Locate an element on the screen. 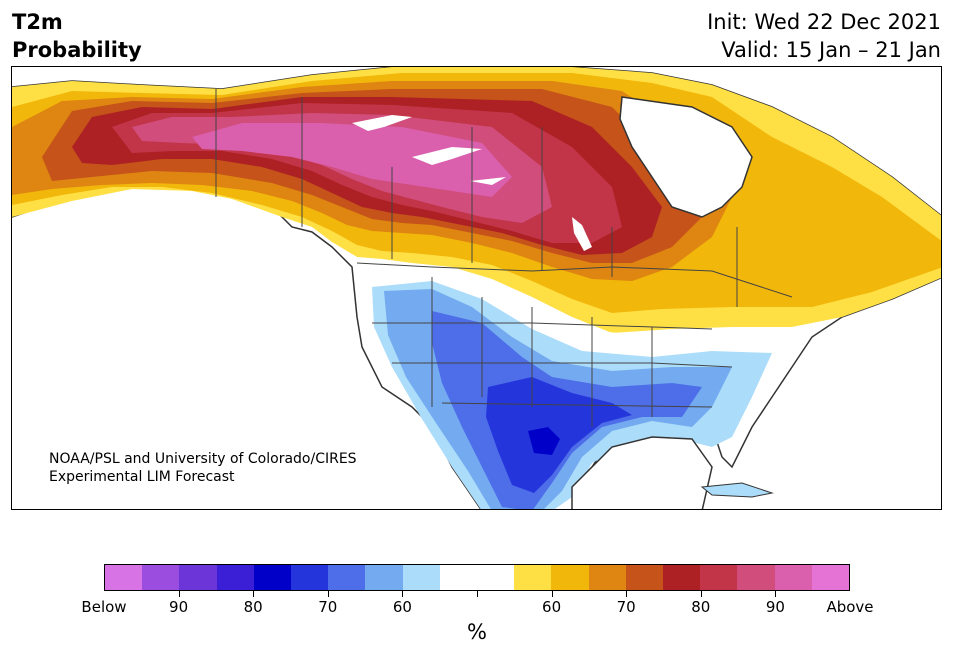 This screenshot has width=953, height=657. cuba is located at coordinates (737, 490).